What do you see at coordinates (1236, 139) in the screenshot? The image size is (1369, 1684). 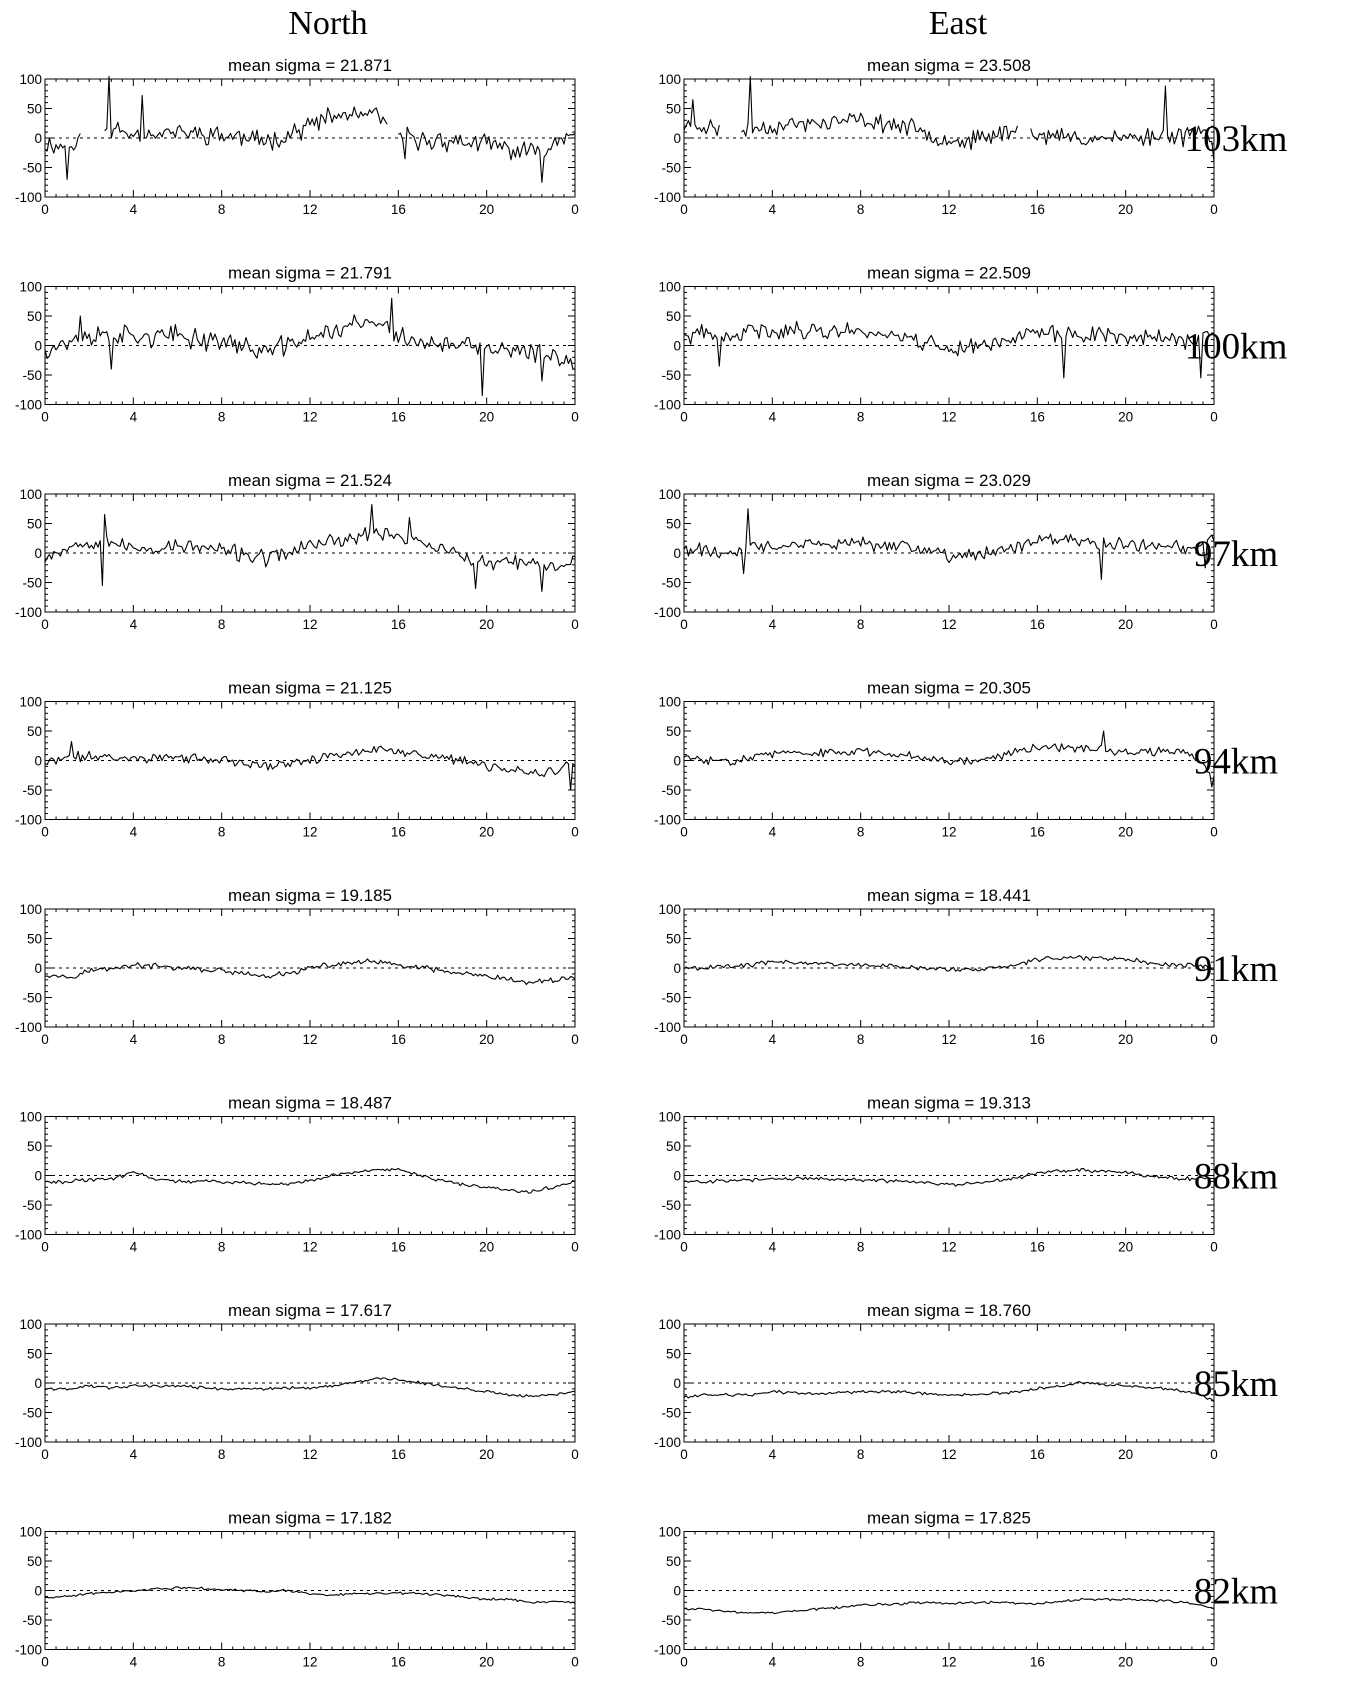 I see `altitude-label: 103km` at bounding box center [1236, 139].